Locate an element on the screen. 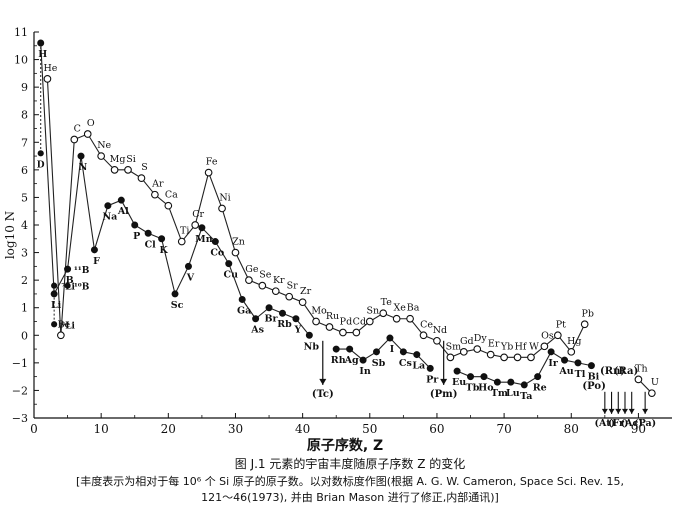  even-z-label-se: Se is located at coordinates (265, 275).